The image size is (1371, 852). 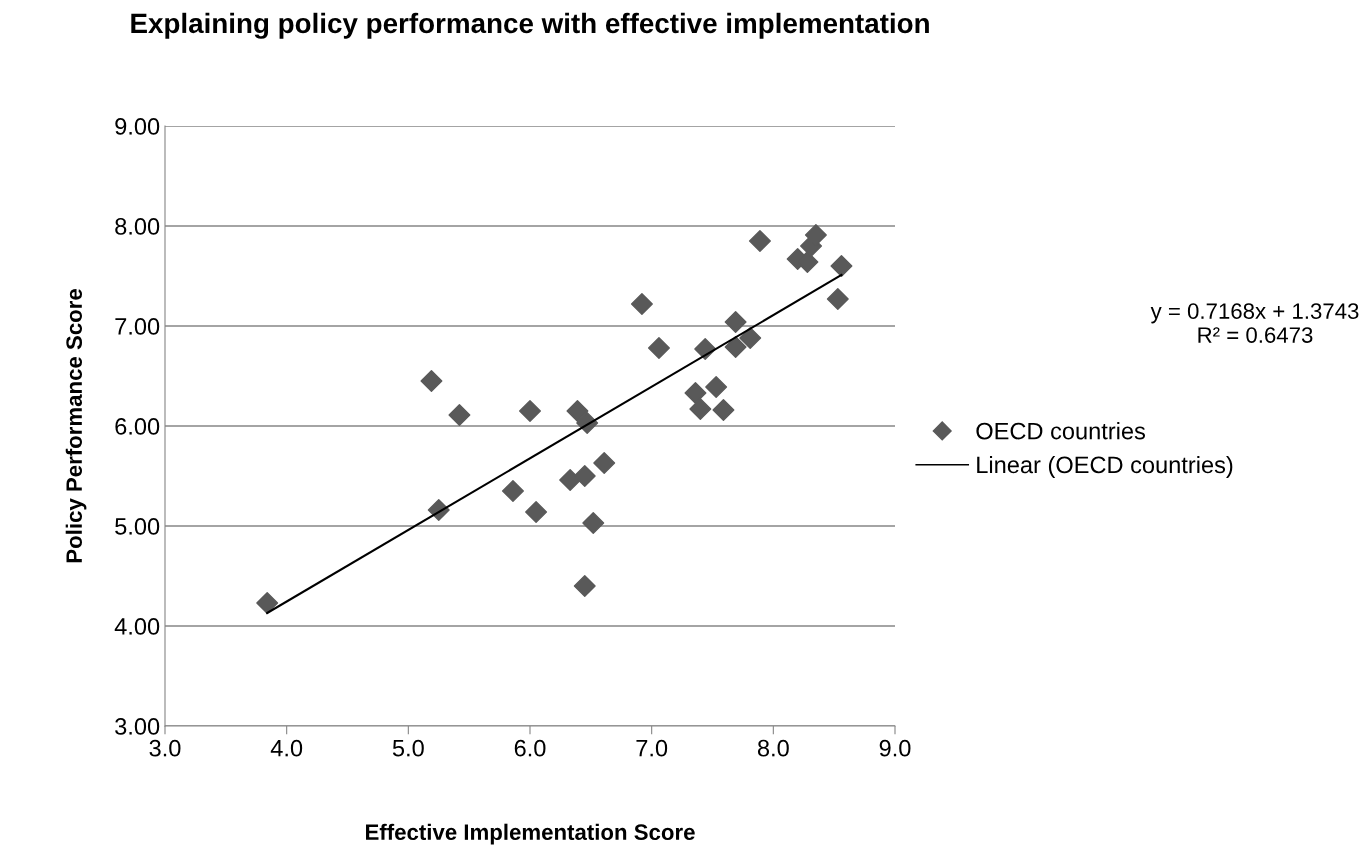 I want to click on x-tick-label: 9.0, so click(x=895, y=748).